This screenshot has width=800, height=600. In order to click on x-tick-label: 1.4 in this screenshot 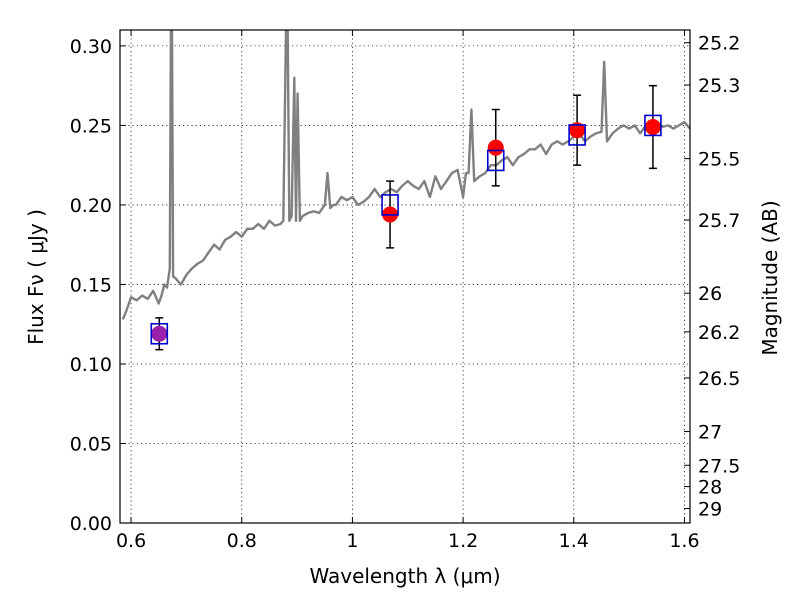, I will do `click(574, 541)`.